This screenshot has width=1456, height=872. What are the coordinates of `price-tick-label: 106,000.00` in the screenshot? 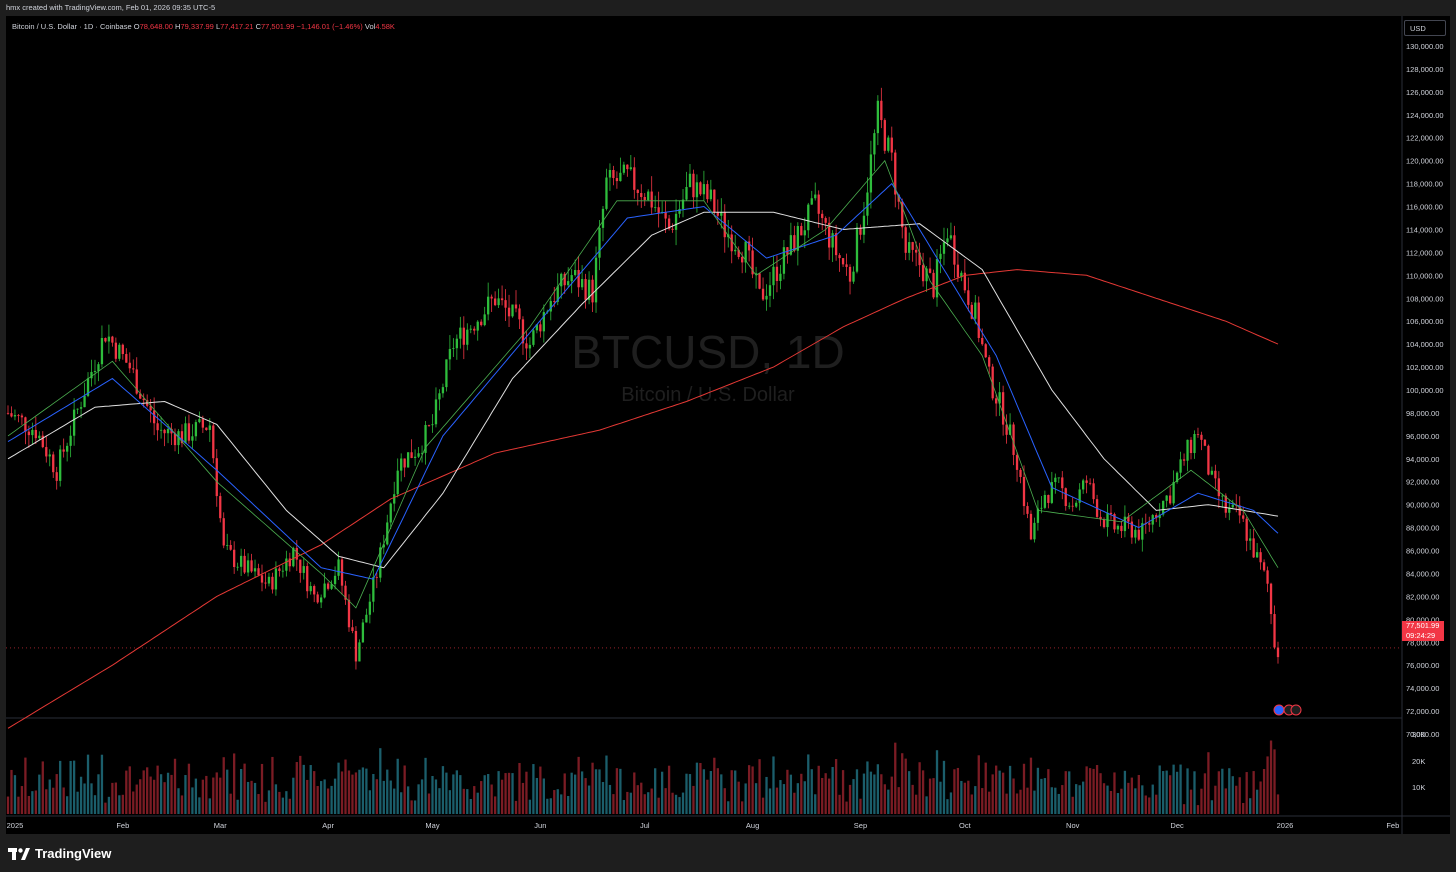 It's located at (1425, 321).